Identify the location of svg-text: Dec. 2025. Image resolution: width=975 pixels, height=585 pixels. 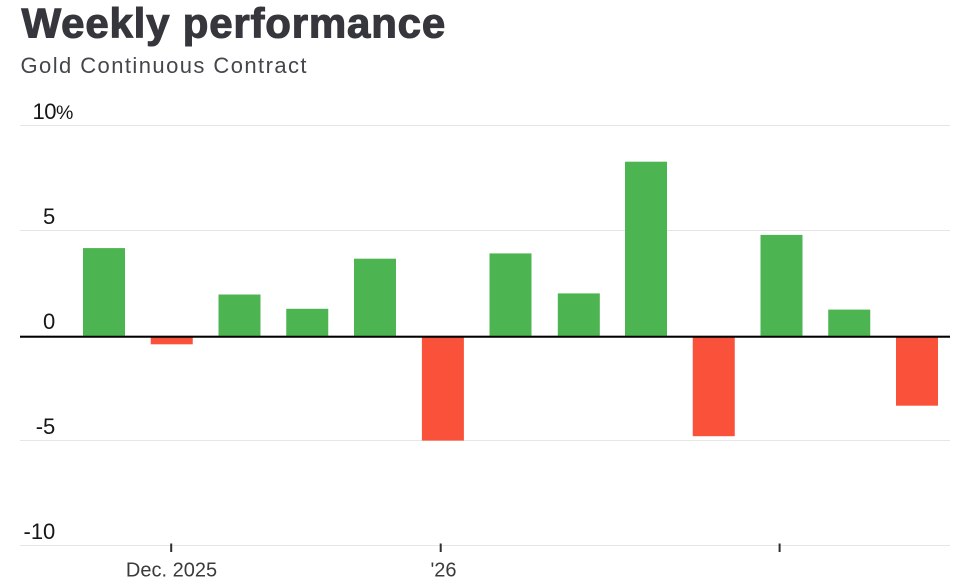
(171, 571).